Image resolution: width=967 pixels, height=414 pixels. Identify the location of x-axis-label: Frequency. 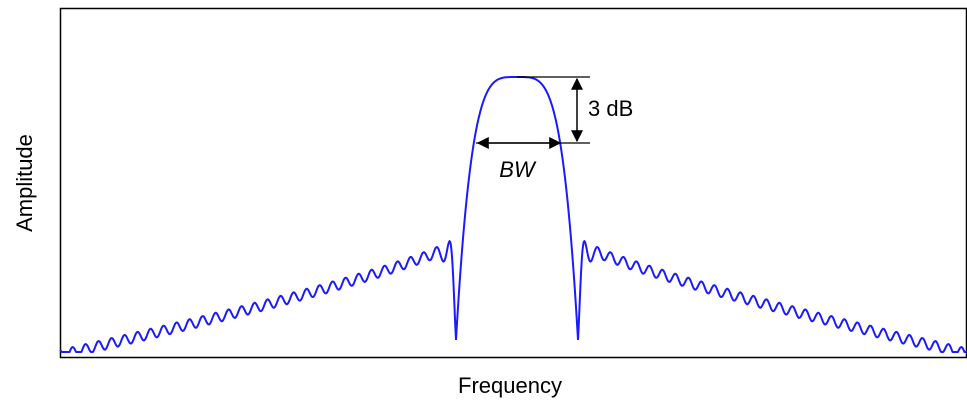
(510, 385).